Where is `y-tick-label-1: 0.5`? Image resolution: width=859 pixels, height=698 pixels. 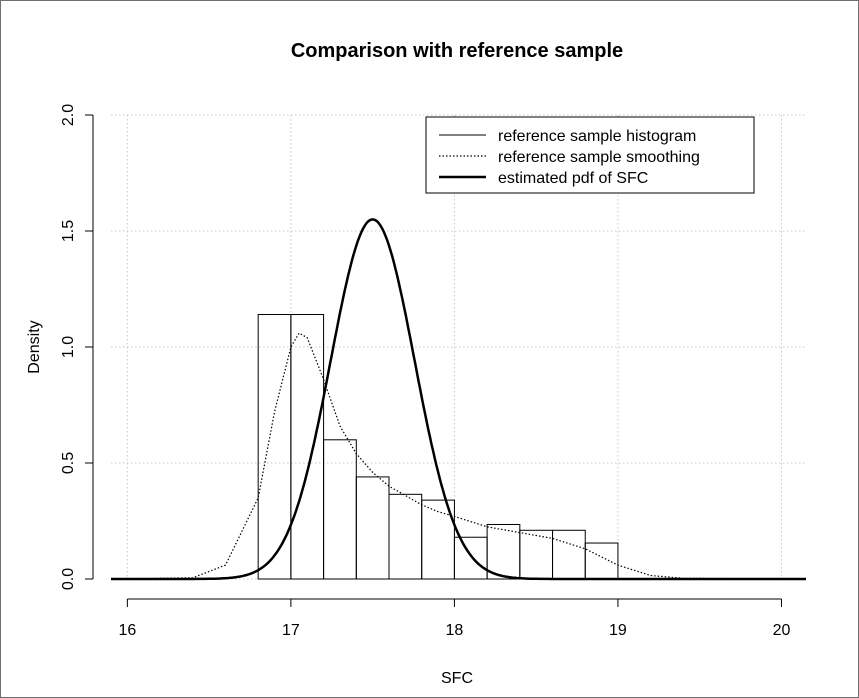
y-tick-label-1: 0.5 is located at coordinates (68, 463).